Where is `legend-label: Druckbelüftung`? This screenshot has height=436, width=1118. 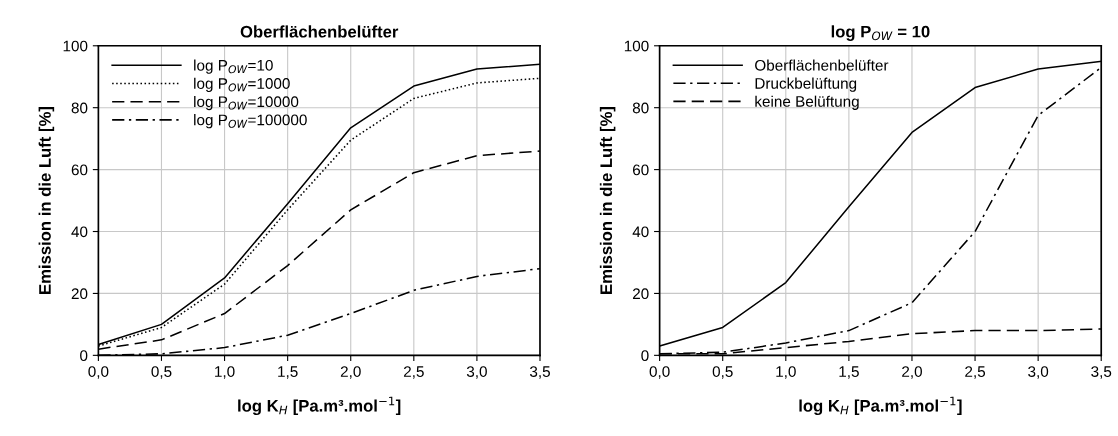
legend-label: Druckbelüftung is located at coordinates (806, 84).